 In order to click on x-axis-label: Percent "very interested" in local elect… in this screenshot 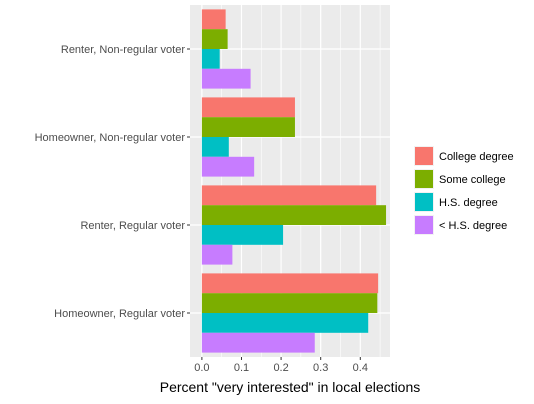, I will do `click(290, 387)`.